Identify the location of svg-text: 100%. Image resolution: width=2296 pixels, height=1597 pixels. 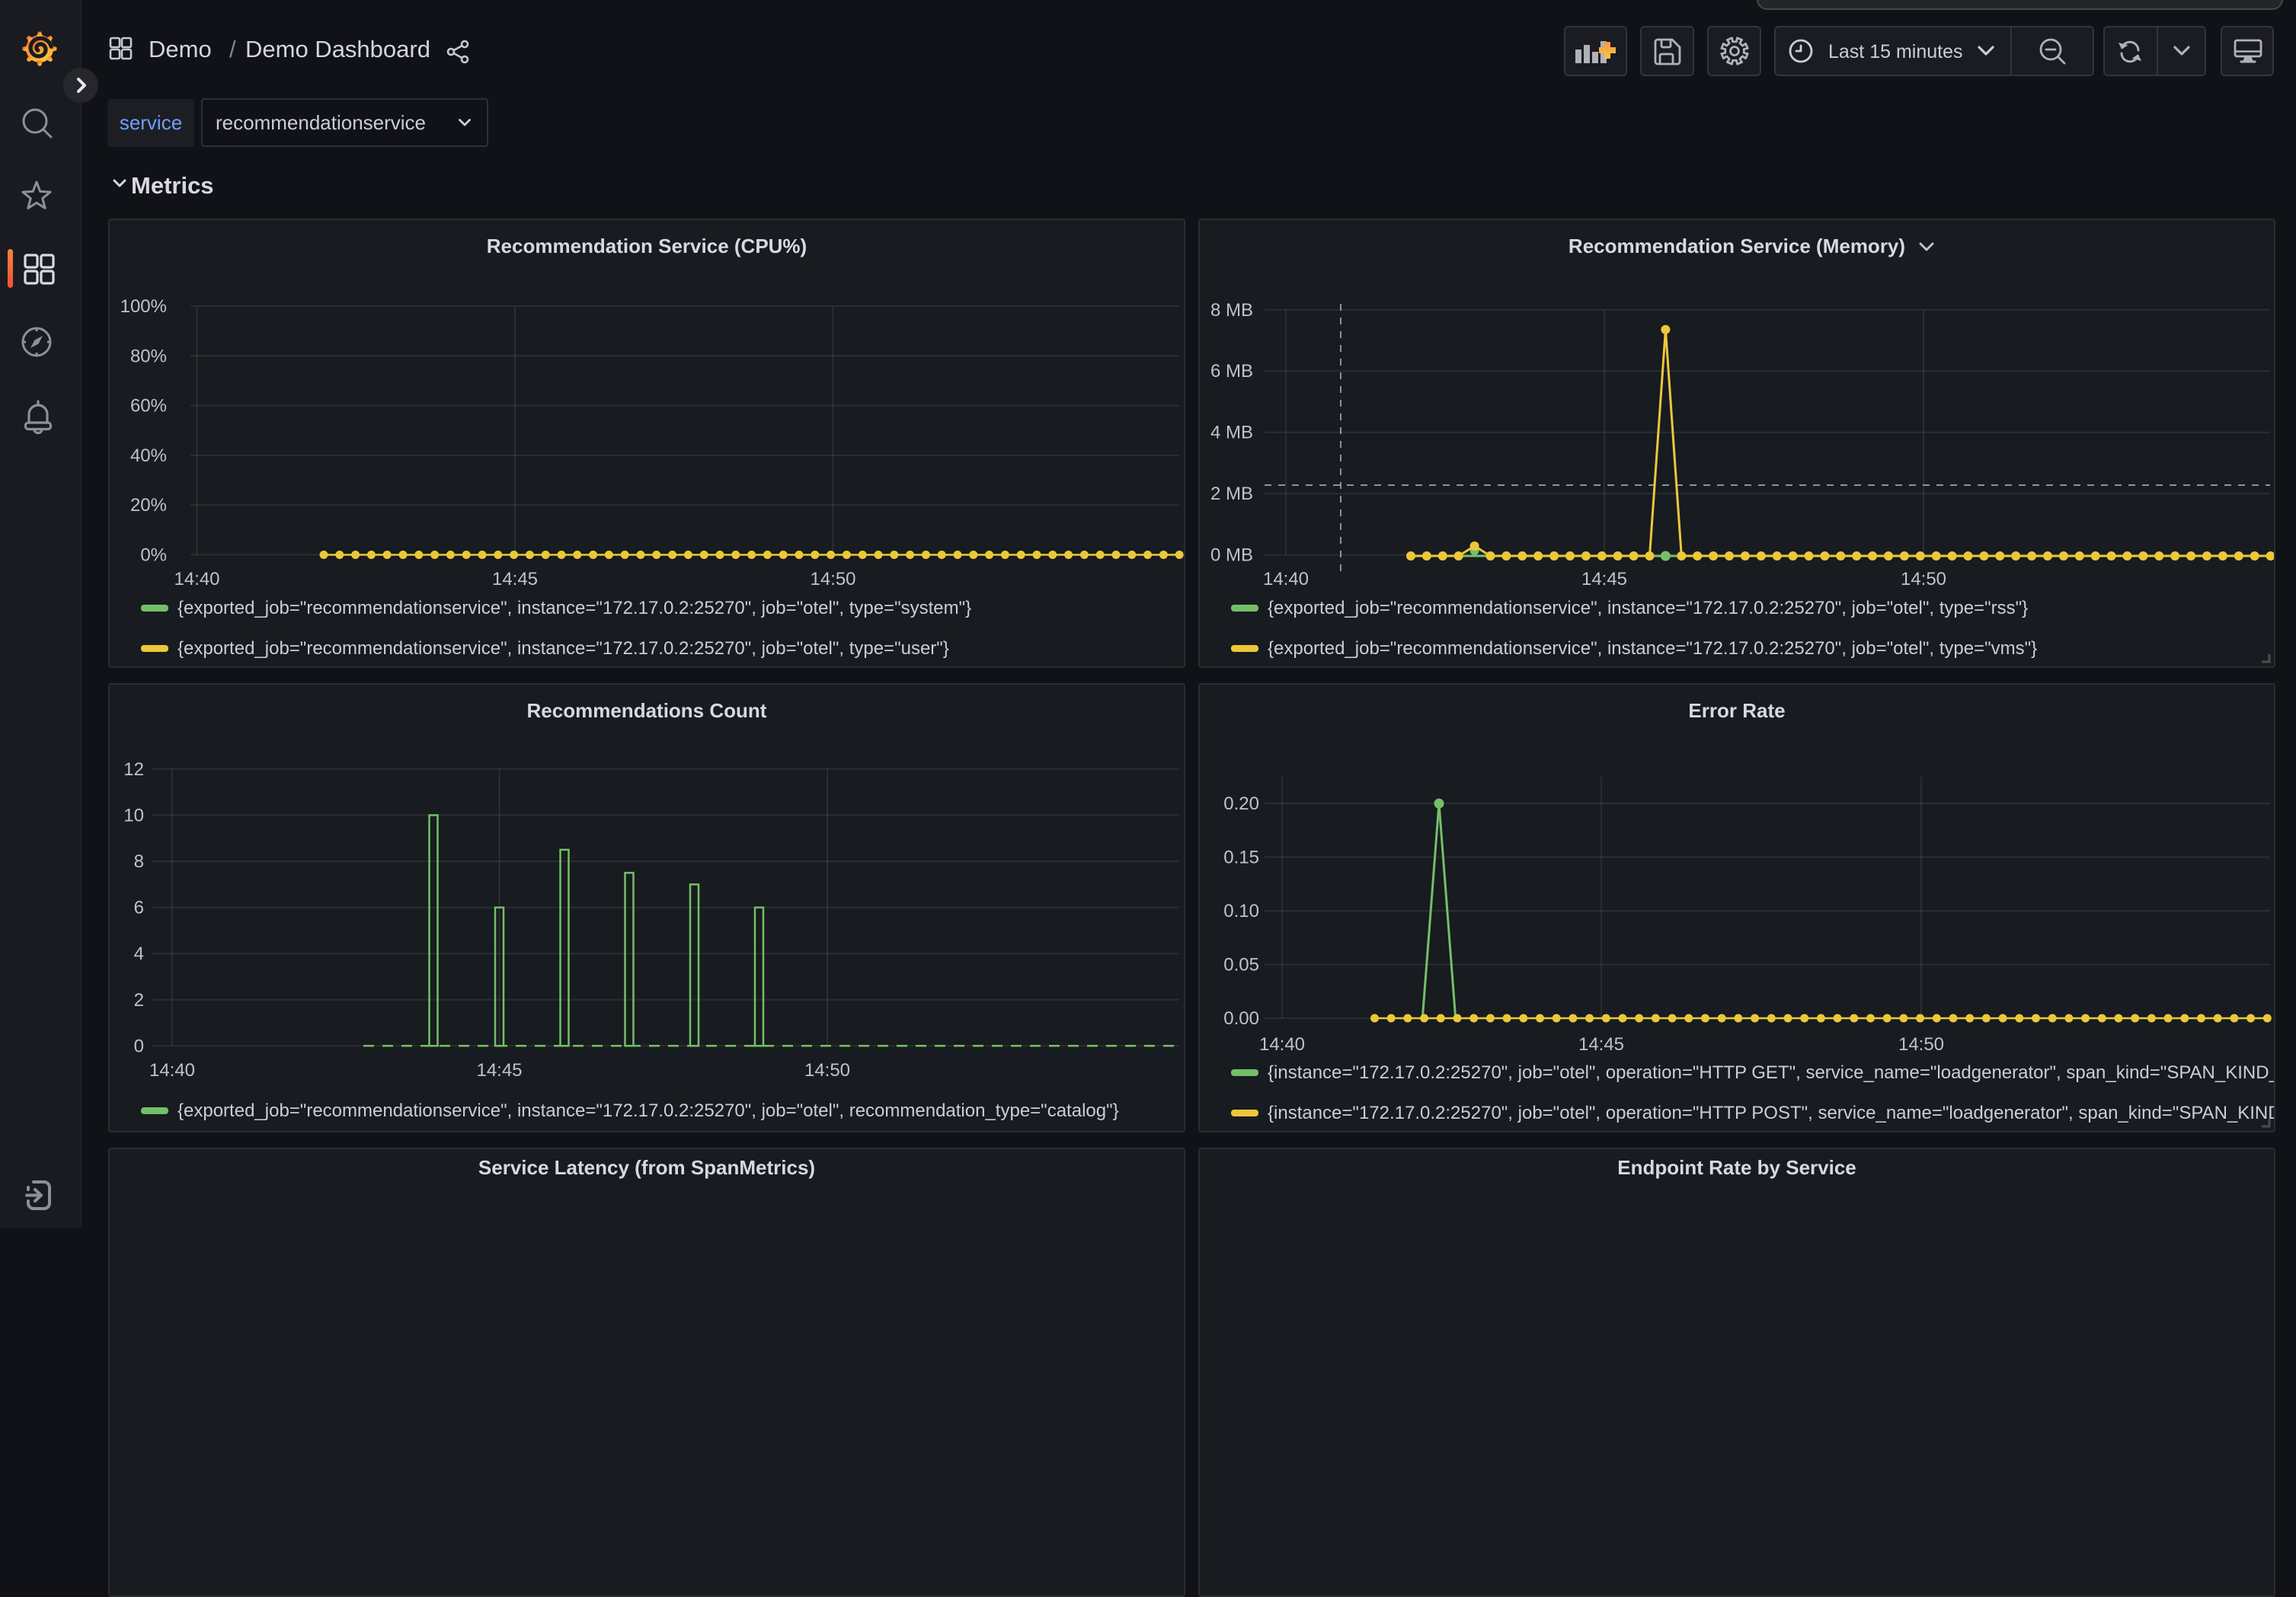
(143, 306).